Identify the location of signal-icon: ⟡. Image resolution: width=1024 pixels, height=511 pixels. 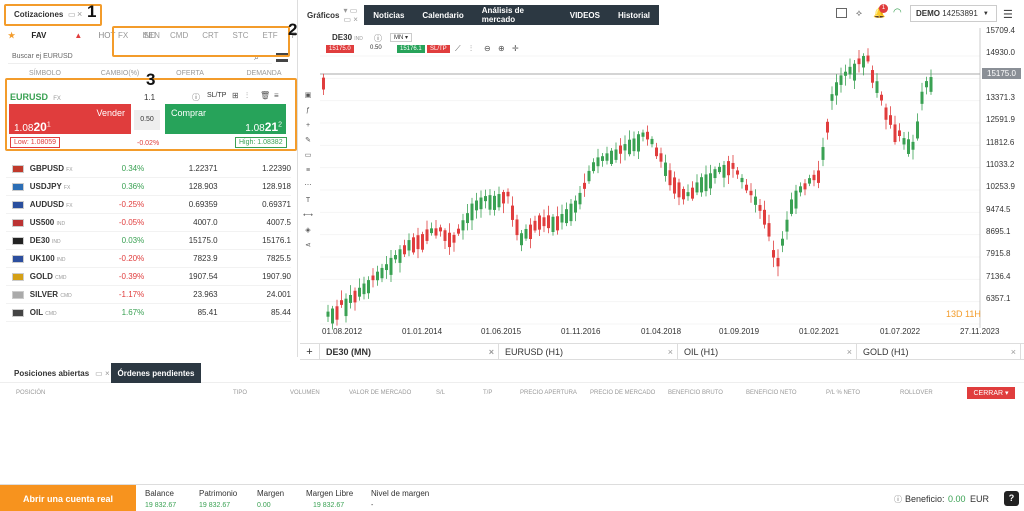
(859, 13).